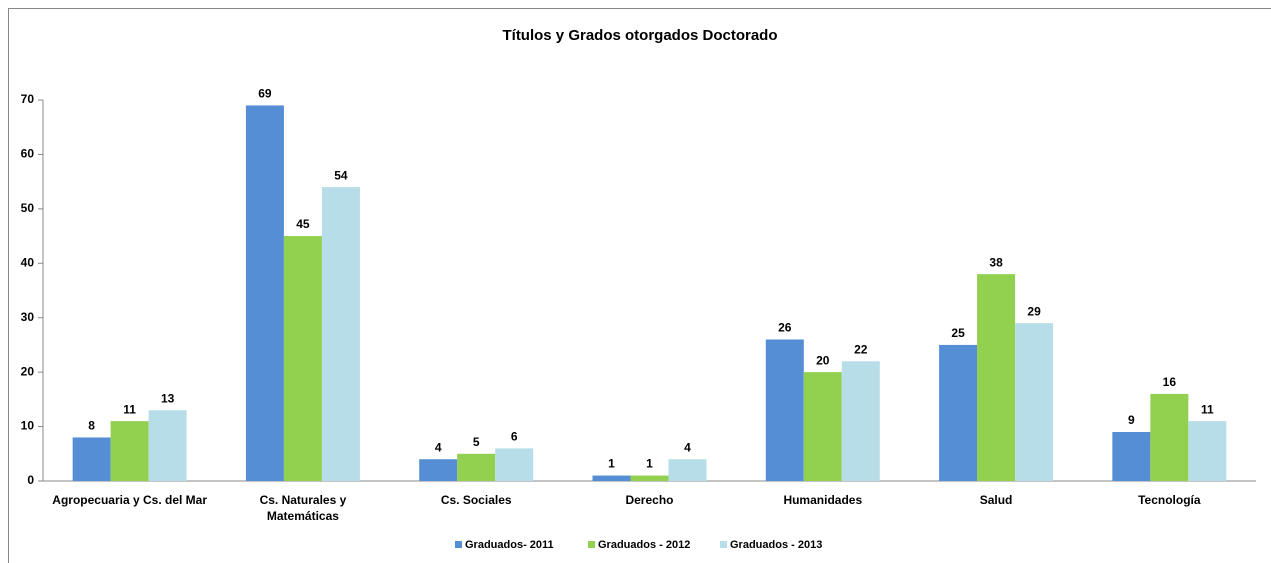 Image resolution: width=1271 pixels, height=563 pixels. I want to click on data-label: 26, so click(785, 328).